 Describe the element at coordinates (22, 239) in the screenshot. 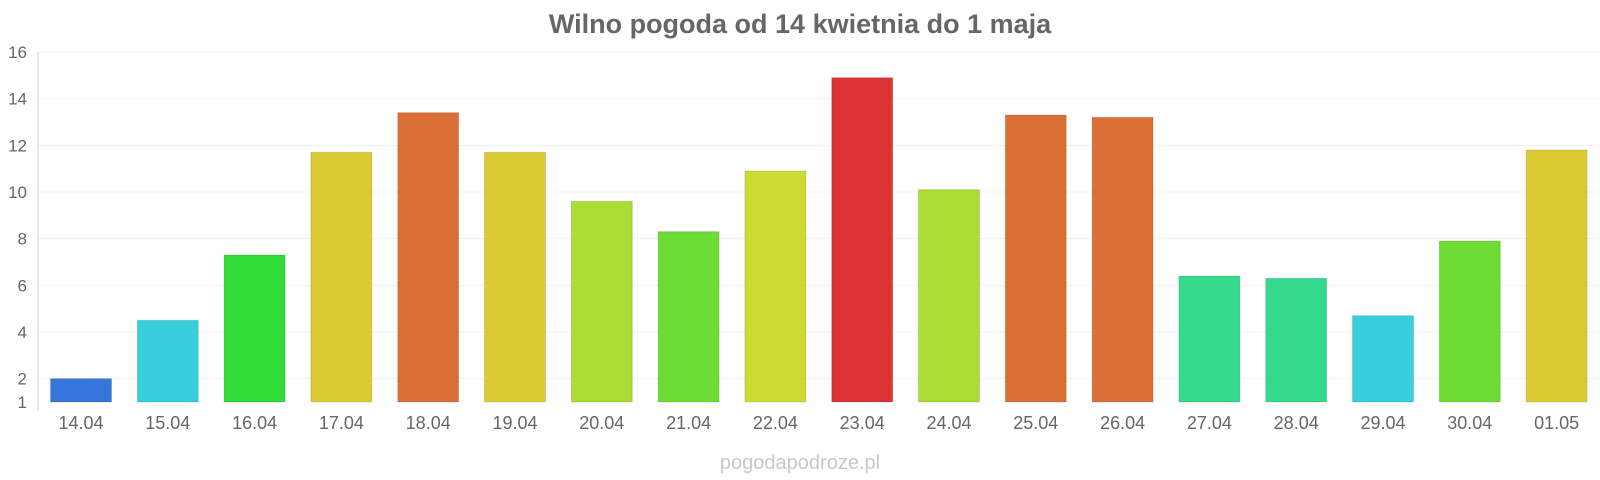

I see `y-tick-label: 8` at that location.